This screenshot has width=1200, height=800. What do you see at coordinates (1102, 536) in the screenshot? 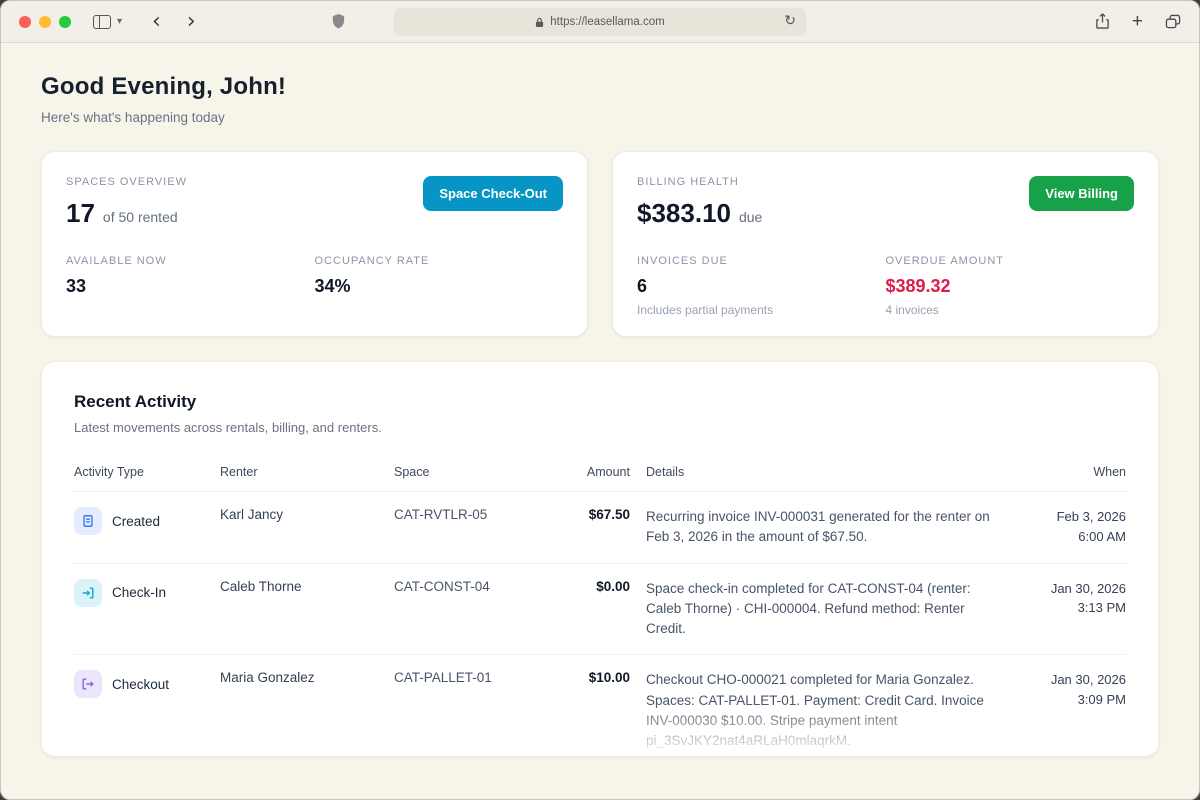
I see `when-time: 6:00 AM` at bounding box center [1102, 536].